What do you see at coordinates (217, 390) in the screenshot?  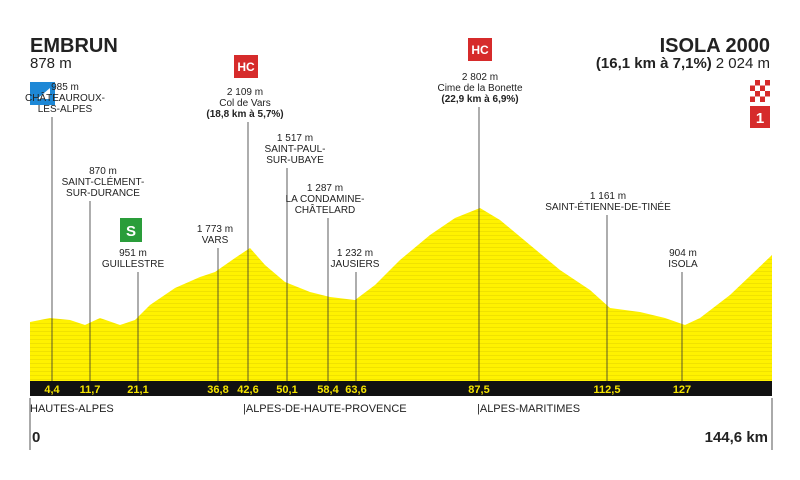 I see `km-marker: 36,8` at bounding box center [217, 390].